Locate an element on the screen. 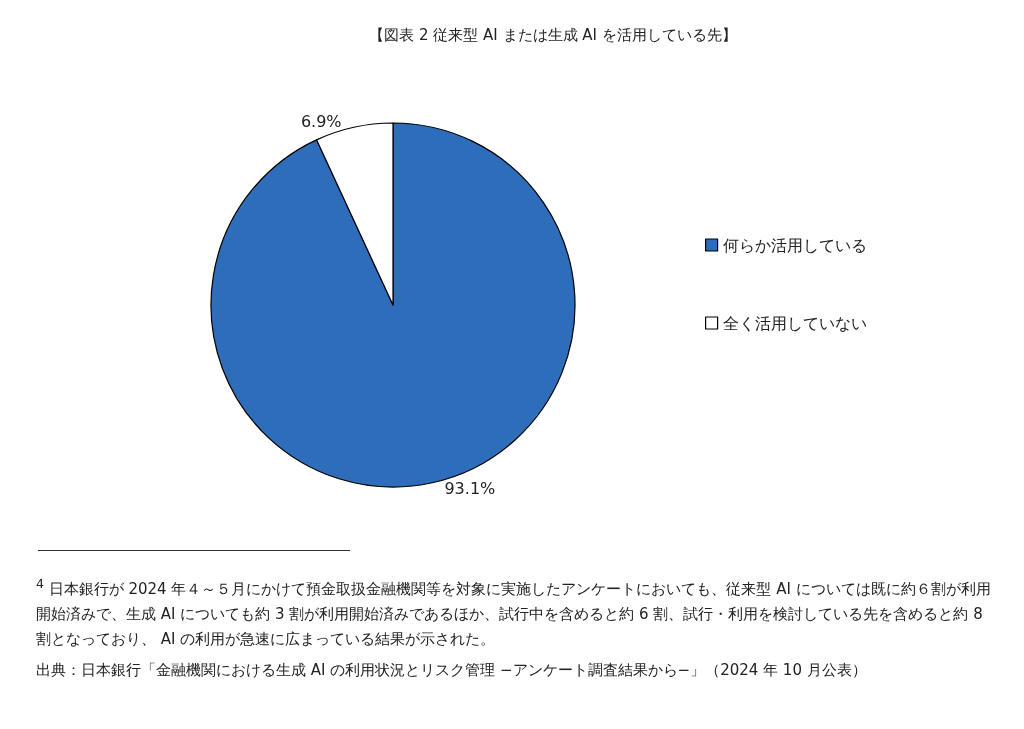  legend-label: 何らか活用している is located at coordinates (794, 245).